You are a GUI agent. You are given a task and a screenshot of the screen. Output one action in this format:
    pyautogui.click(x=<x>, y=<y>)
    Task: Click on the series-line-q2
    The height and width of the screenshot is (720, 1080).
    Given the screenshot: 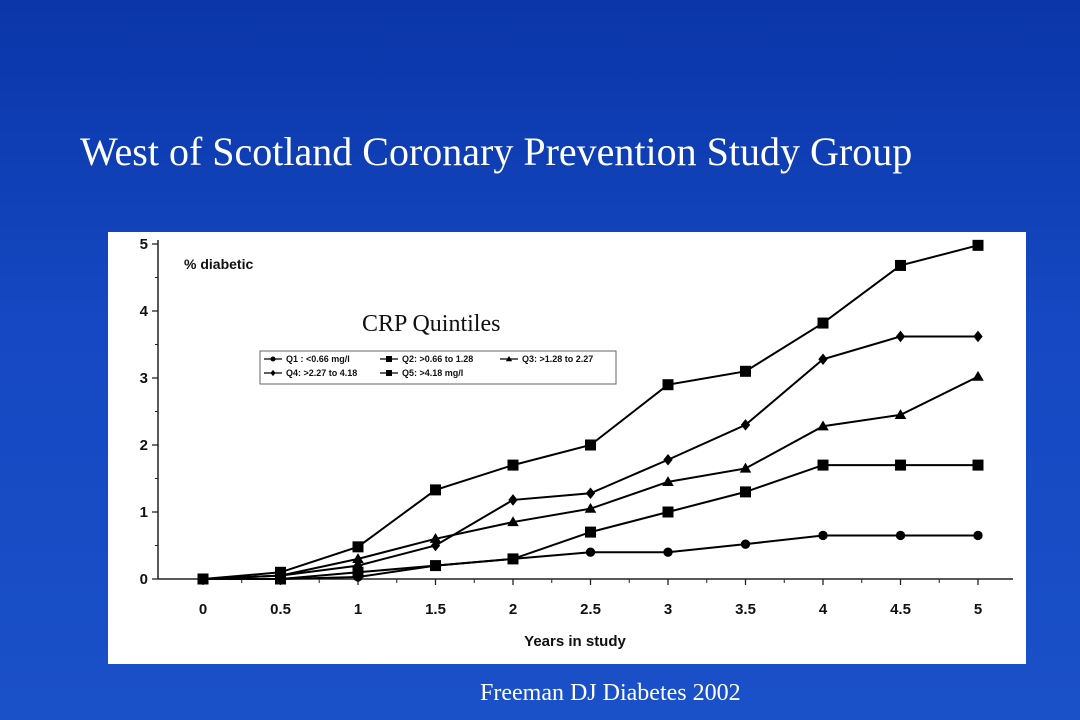 What is the action you would take?
    pyautogui.click(x=590, y=522)
    